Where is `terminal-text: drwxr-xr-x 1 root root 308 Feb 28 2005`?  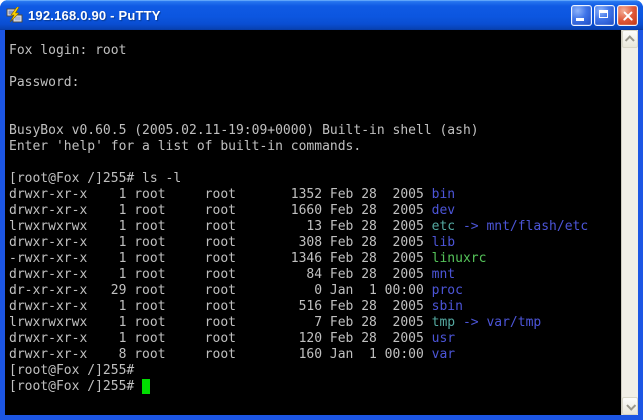
terminal-text: drwxr-xr-x 1 root root 308 Feb 28 2005 is located at coordinates (220, 242).